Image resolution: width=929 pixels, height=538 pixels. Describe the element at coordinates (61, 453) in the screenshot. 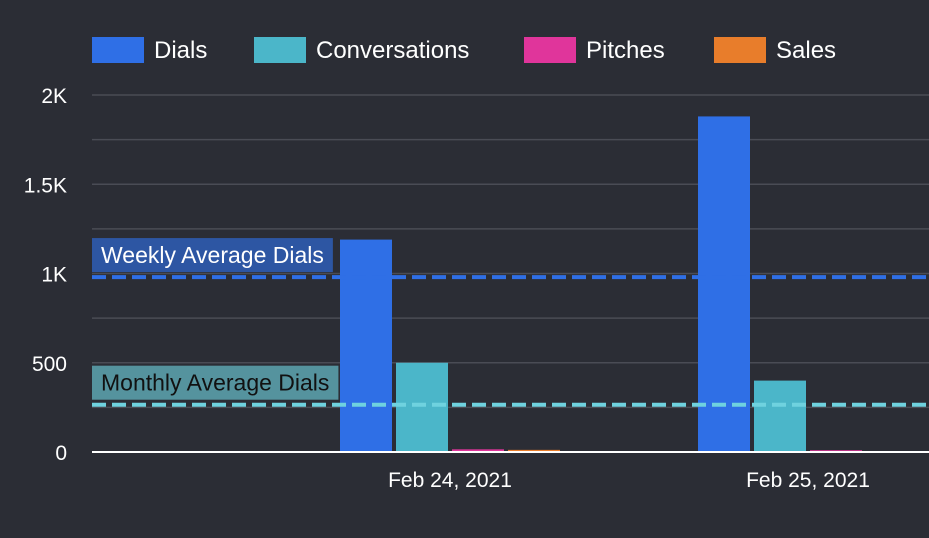

I see `y-tick-label: 0` at that location.